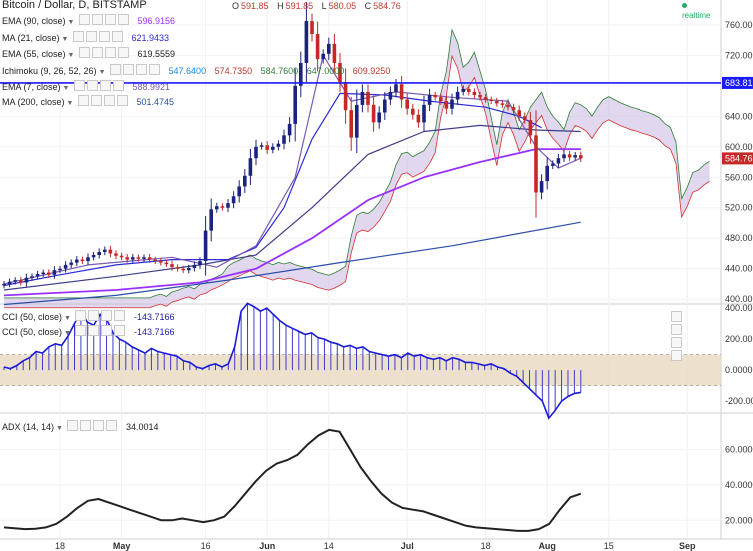 This screenshot has height=551, width=753. I want to click on cci-band, so click(360, 370).